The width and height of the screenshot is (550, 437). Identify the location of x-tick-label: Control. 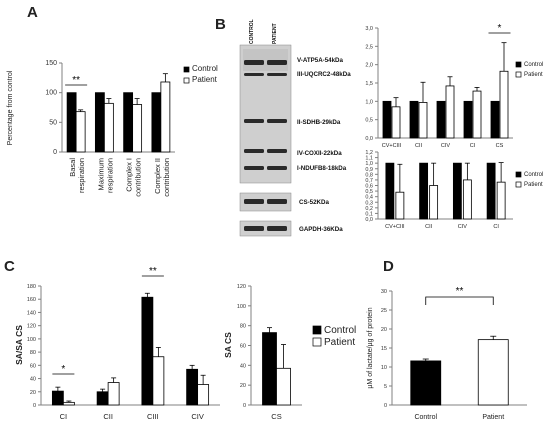
(425, 417).